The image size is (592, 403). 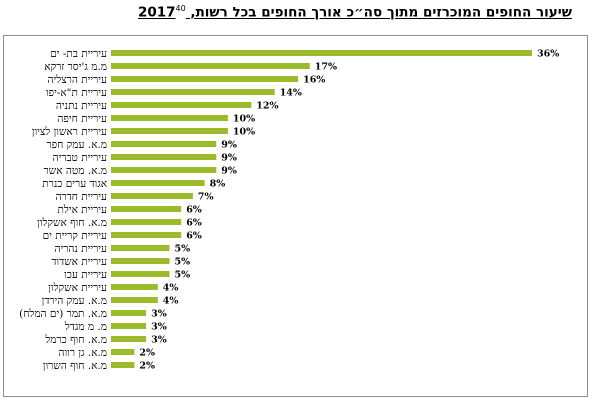 What do you see at coordinates (314, 80) in the screenshot?
I see `value-label-2: 16%` at bounding box center [314, 80].